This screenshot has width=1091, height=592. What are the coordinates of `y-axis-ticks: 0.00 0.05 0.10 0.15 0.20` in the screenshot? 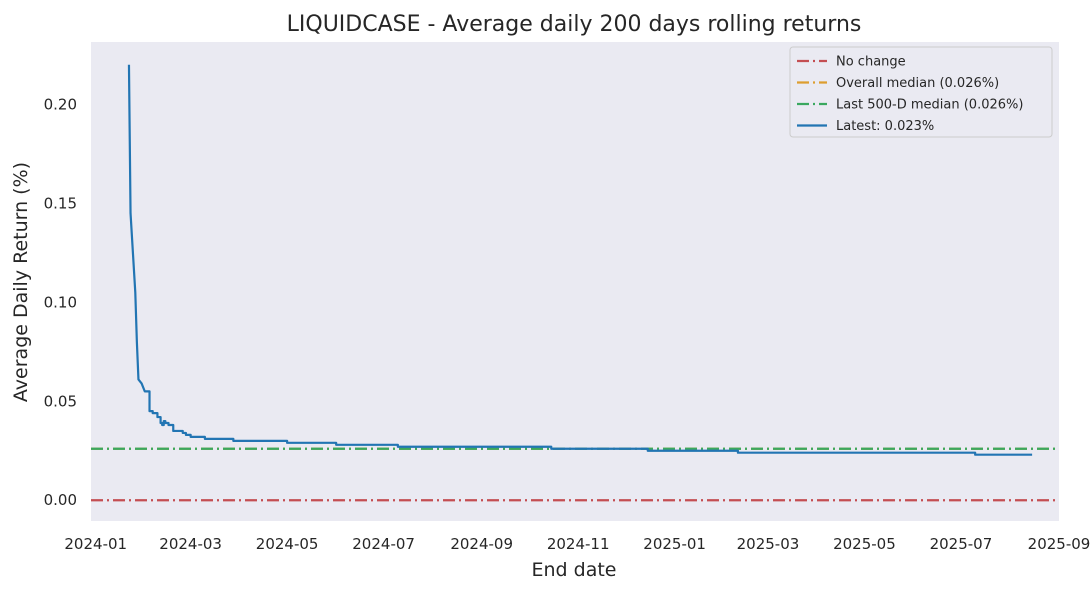 It's located at (60, 302).